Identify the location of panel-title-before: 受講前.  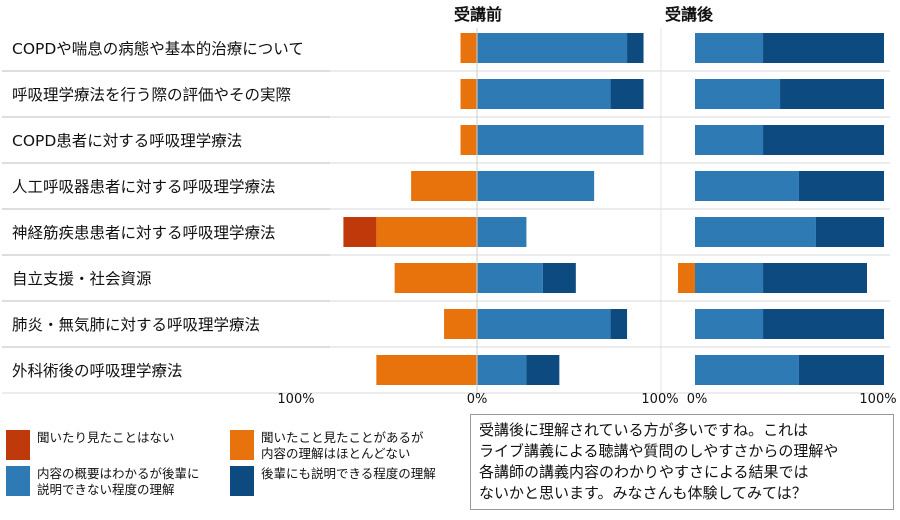
(478, 14).